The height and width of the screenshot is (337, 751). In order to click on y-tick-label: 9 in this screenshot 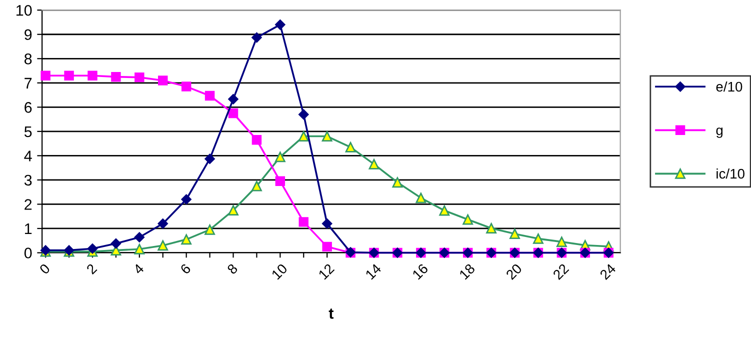, I will do `click(28, 34)`.